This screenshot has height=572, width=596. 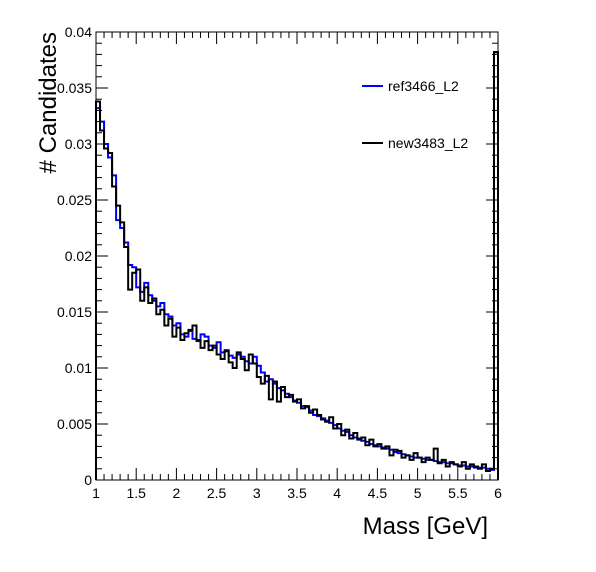 I want to click on x-tick-label: 4.5, so click(x=378, y=493).